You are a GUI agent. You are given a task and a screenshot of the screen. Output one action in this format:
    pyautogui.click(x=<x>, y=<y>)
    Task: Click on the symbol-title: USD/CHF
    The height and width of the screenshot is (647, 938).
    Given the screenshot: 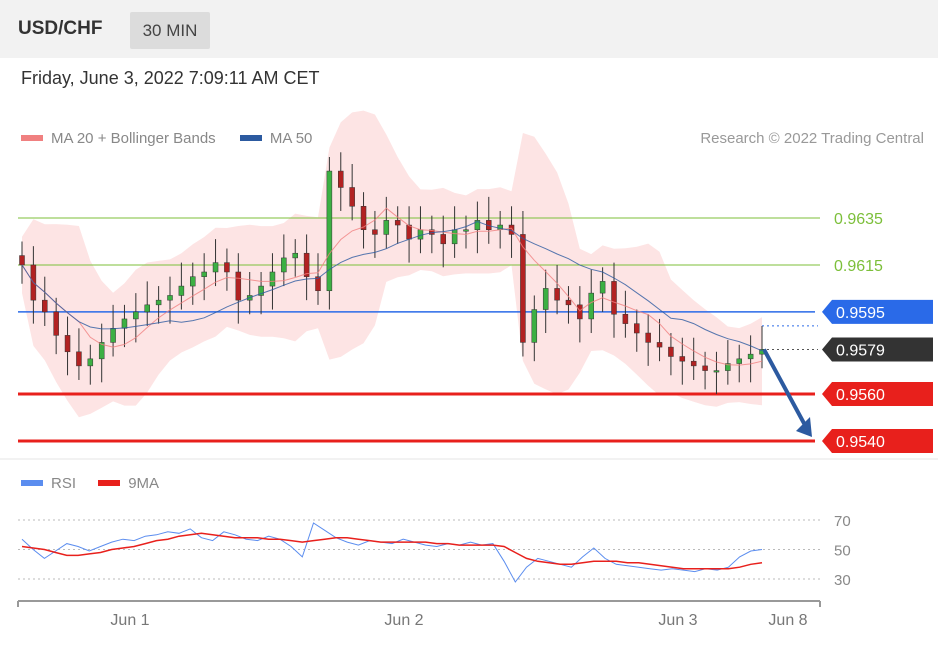 What is the action you would take?
    pyautogui.click(x=60, y=28)
    